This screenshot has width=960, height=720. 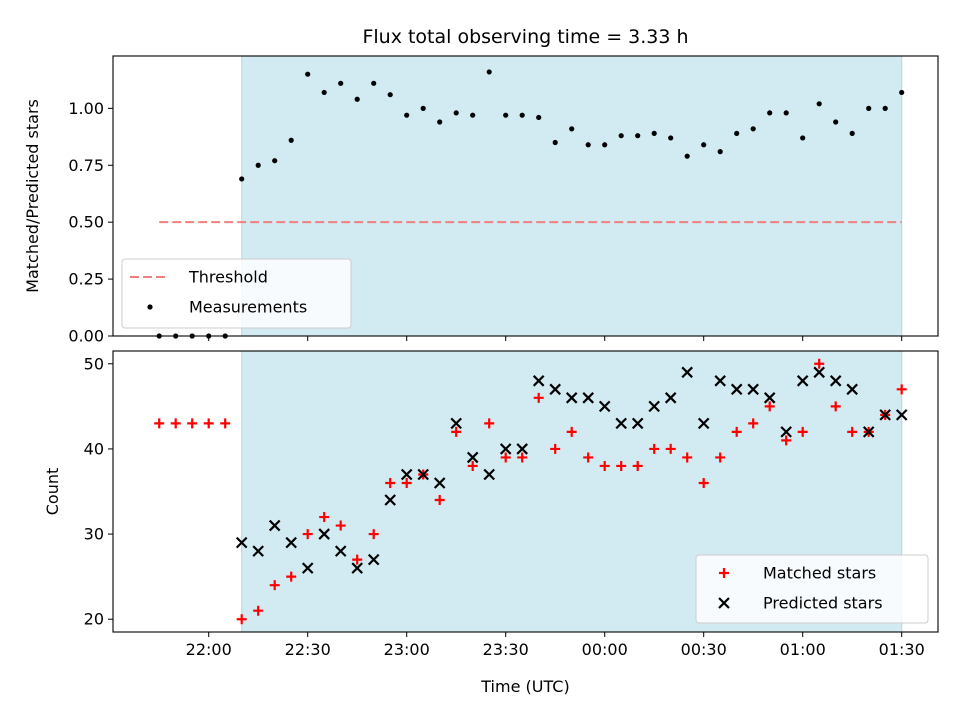 What do you see at coordinates (704, 649) in the screenshot?
I see `x-tick-label: 00:30` at bounding box center [704, 649].